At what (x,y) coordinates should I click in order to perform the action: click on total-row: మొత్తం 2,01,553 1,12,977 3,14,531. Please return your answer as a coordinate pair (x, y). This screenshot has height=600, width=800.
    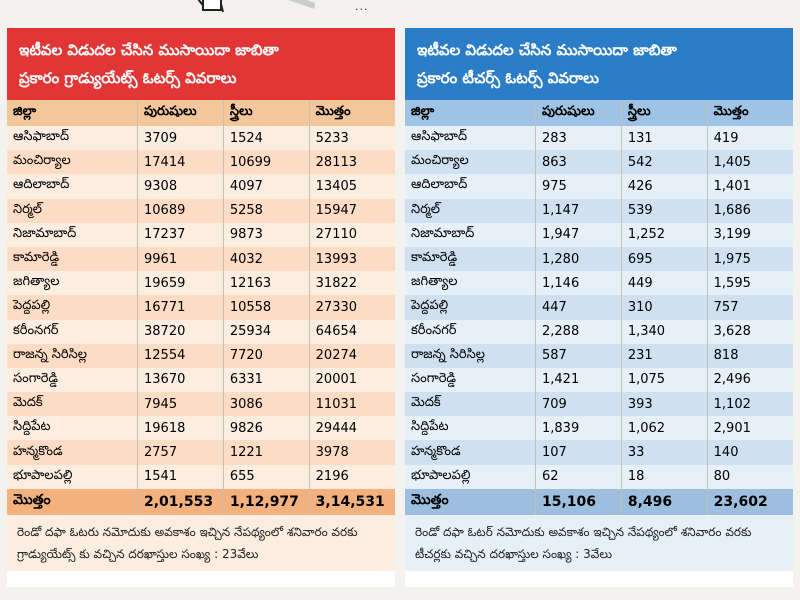
    Looking at the image, I should click on (201, 501).